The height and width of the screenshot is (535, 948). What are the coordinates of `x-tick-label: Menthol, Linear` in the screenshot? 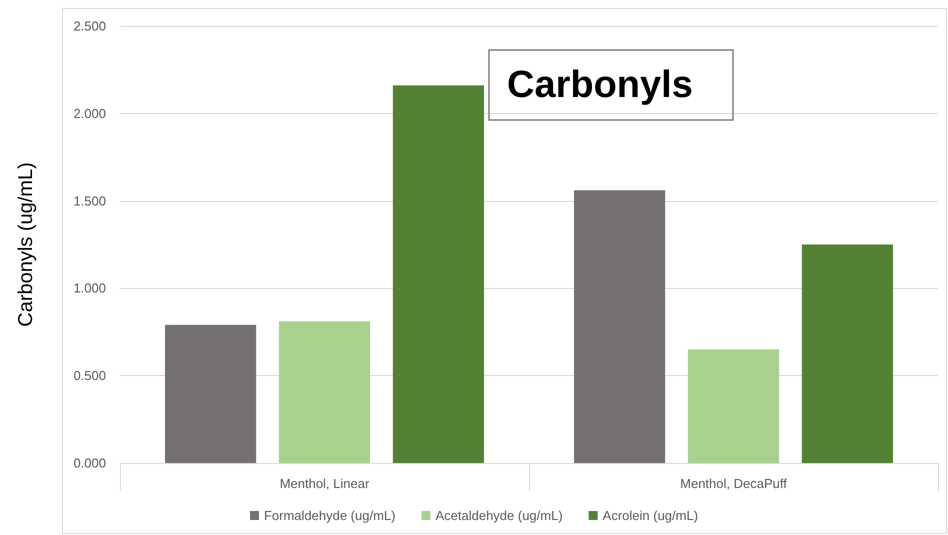 It's located at (325, 483).